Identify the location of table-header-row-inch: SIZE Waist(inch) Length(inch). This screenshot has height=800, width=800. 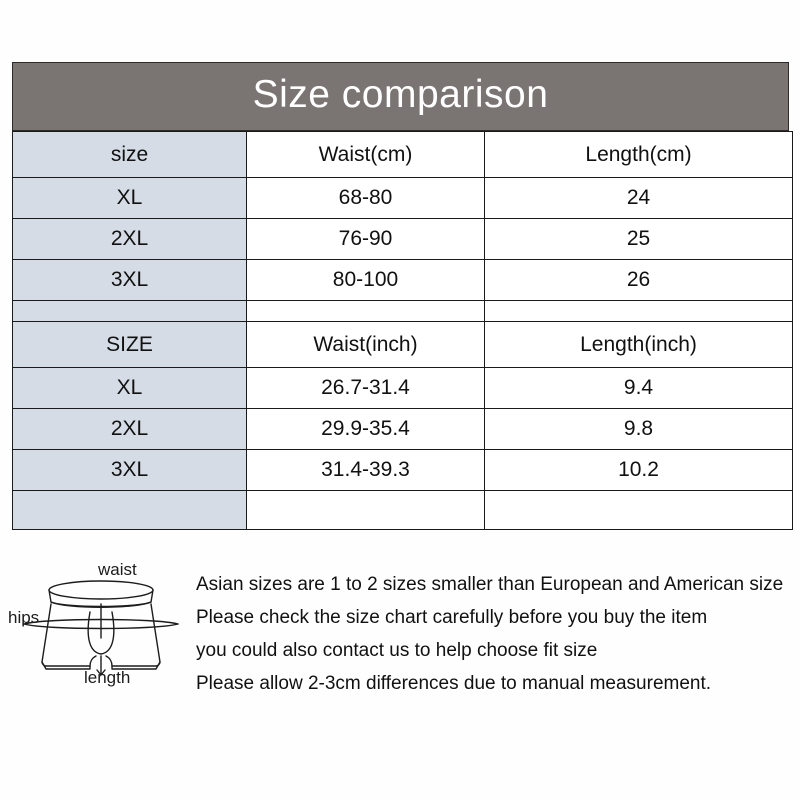
(402, 344).